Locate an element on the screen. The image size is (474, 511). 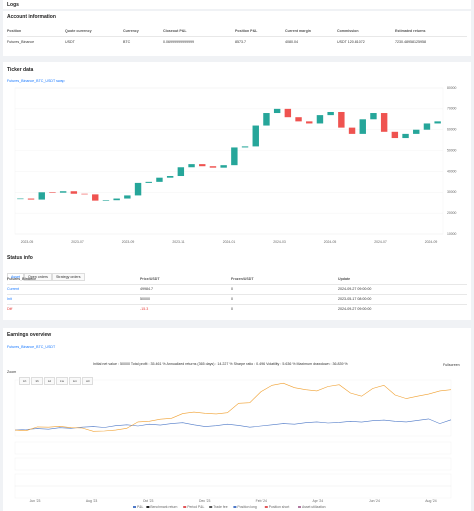
x-tick-label: 2024-05 is located at coordinates (330, 242).